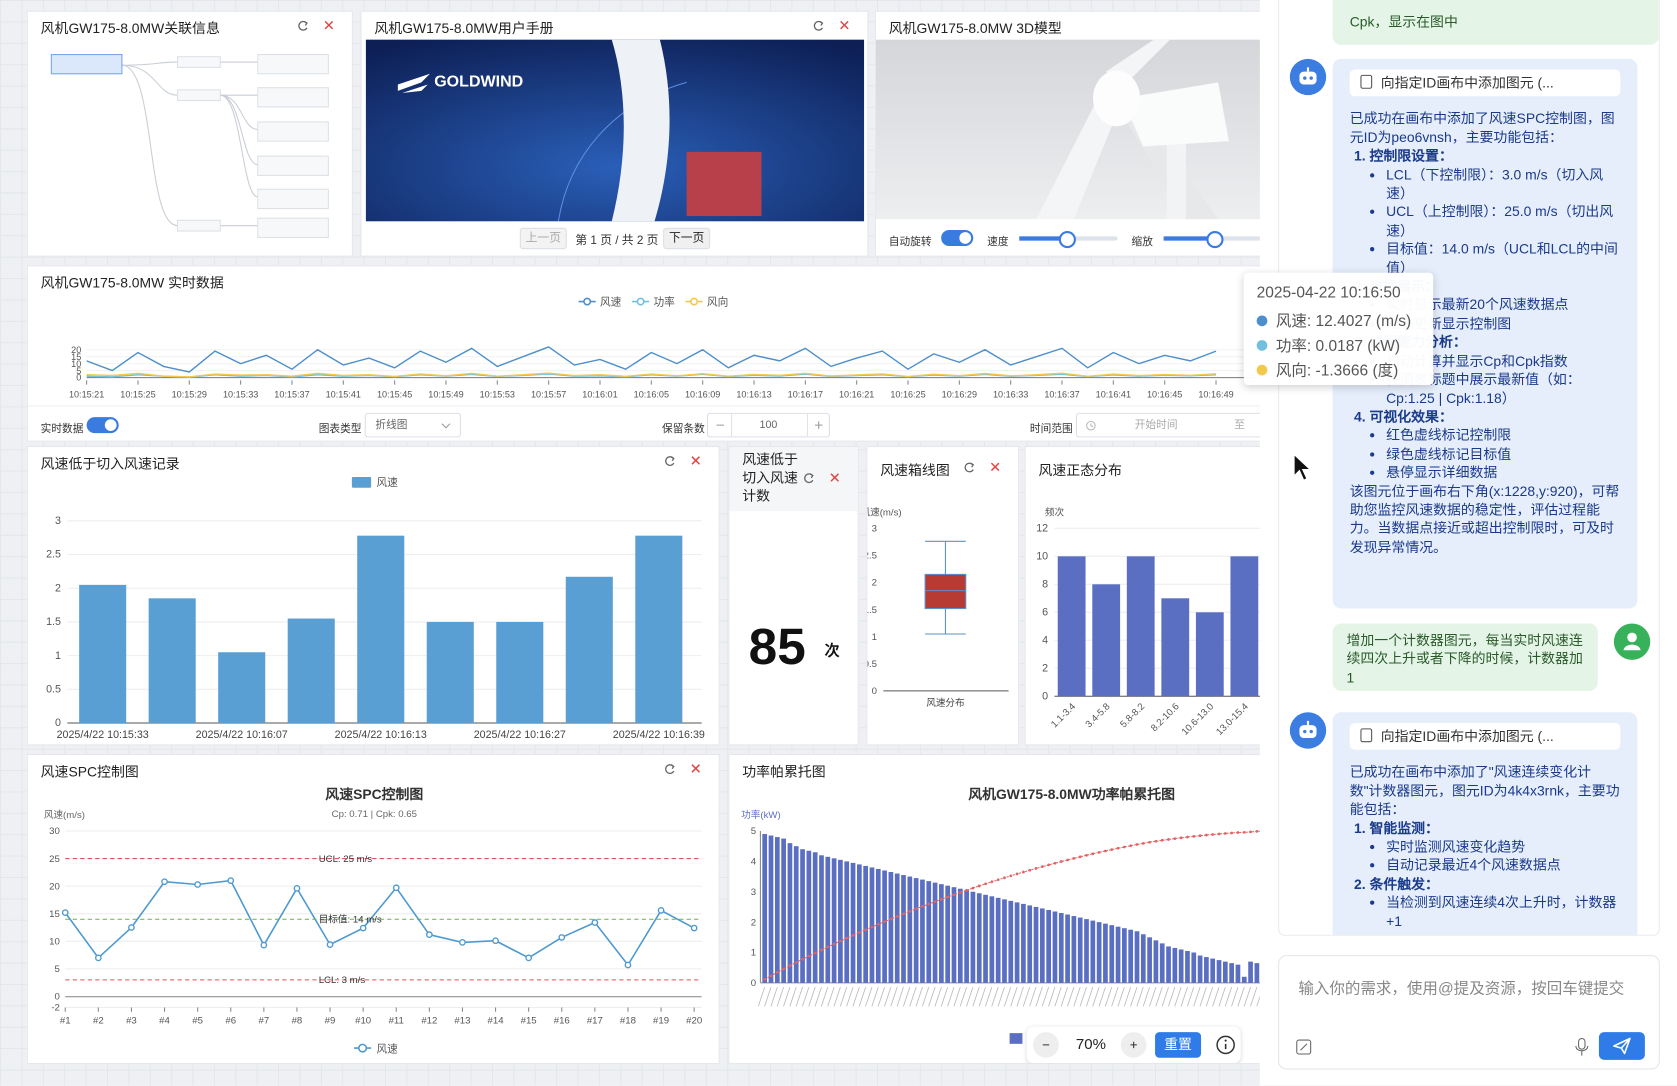  What do you see at coordinates (1465, 657) in the screenshot?
I see `user-message: 增加一个计数器图元，每当实时风速连续四次上升或者下降的时候，计数器加1` at bounding box center [1465, 657].